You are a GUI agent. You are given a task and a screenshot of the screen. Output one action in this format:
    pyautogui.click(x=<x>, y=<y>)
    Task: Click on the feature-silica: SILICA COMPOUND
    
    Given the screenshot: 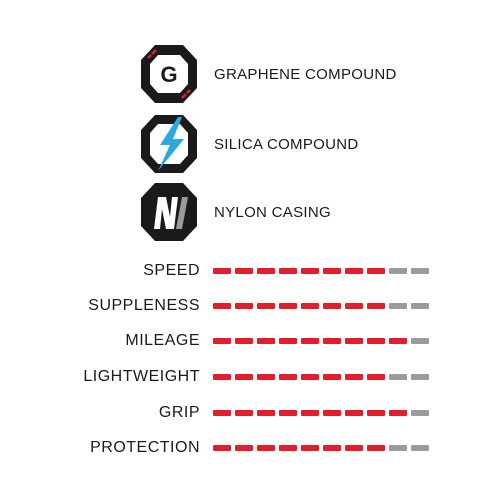 What is the action you would take?
    pyautogui.click(x=248, y=144)
    